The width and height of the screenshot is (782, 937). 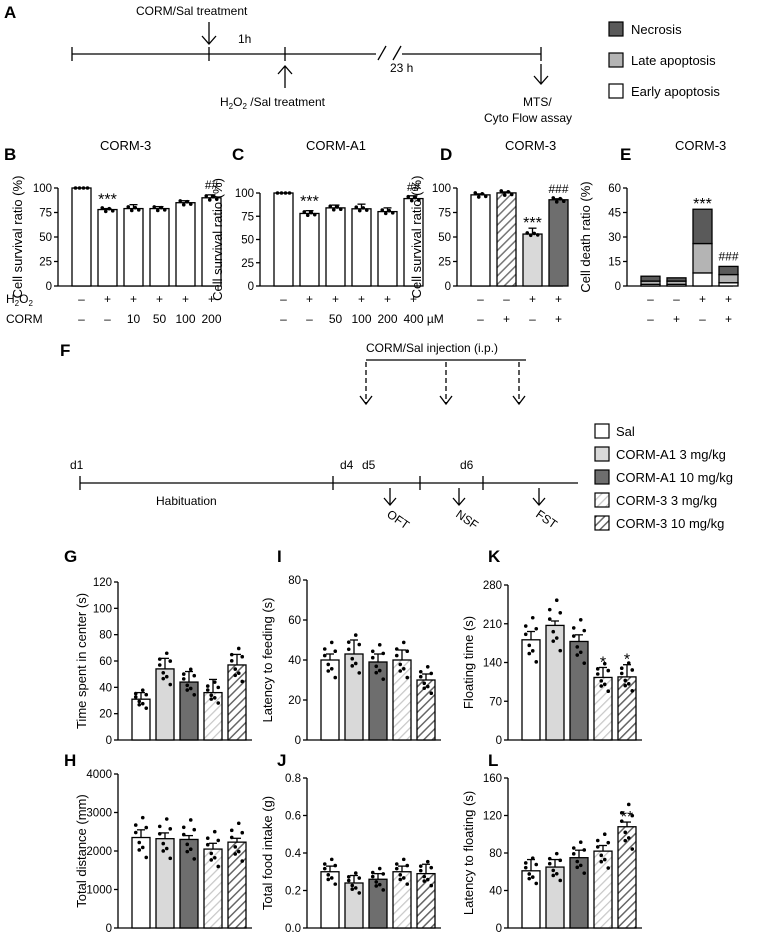 I want to click on panel-label-f: F, so click(x=65, y=350).